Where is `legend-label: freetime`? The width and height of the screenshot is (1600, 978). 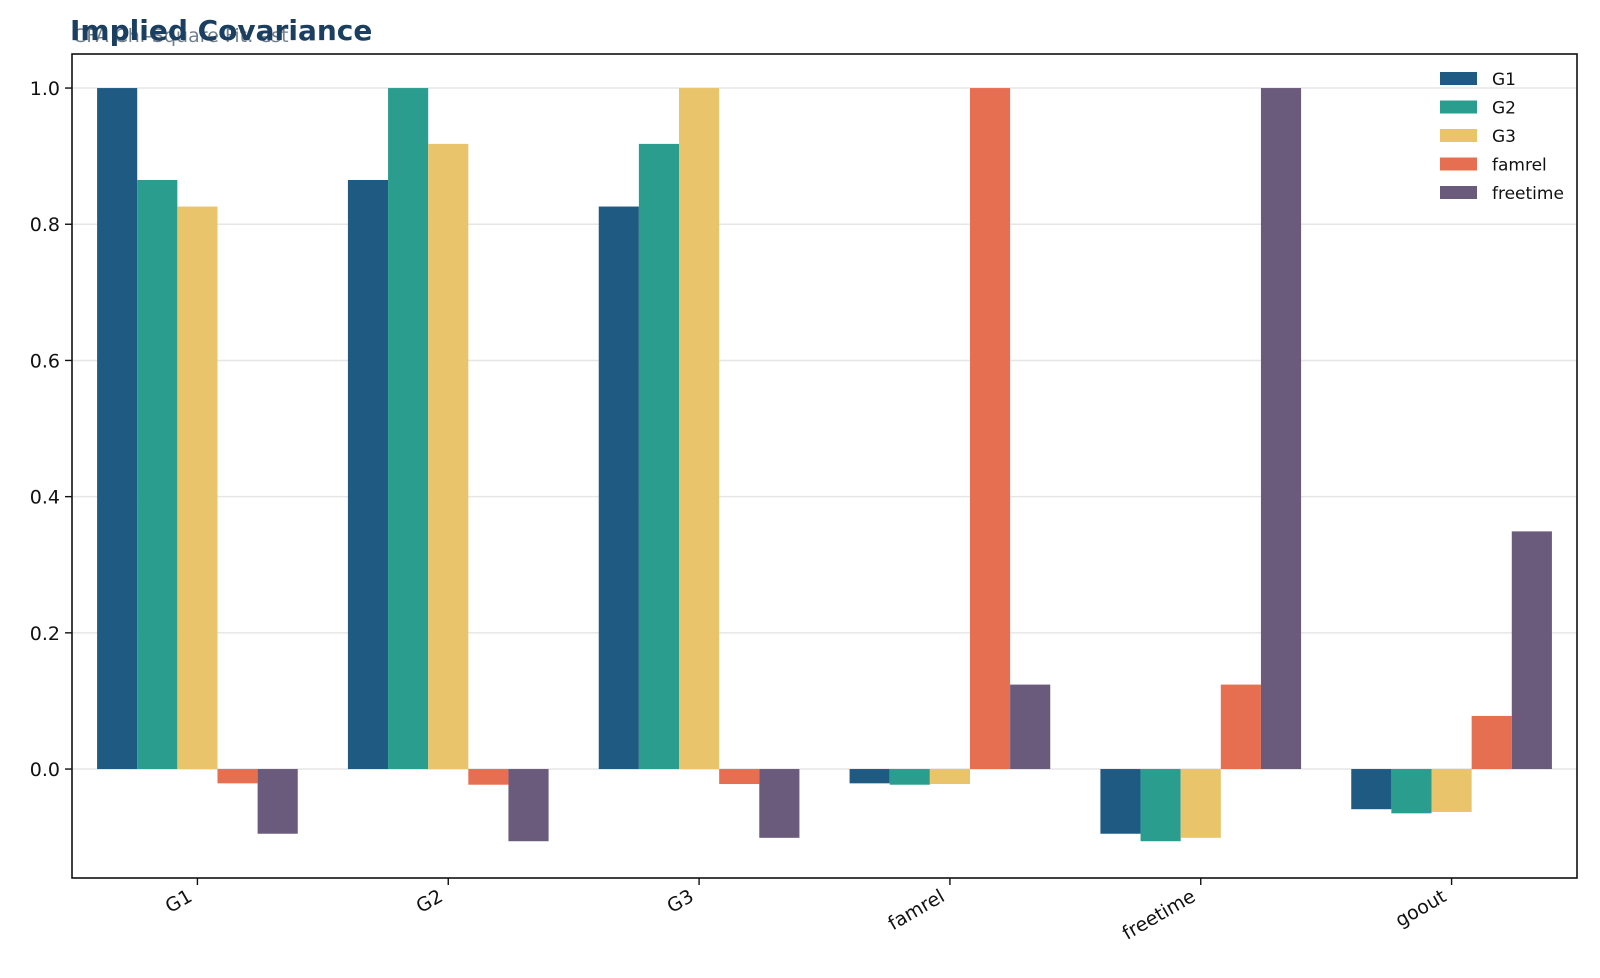
legend-label: freetime is located at coordinates (1528, 194).